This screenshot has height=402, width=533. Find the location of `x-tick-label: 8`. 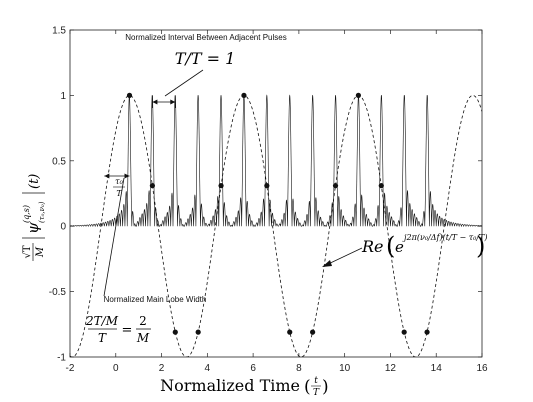

x-tick-label: 8 is located at coordinates (299, 368).